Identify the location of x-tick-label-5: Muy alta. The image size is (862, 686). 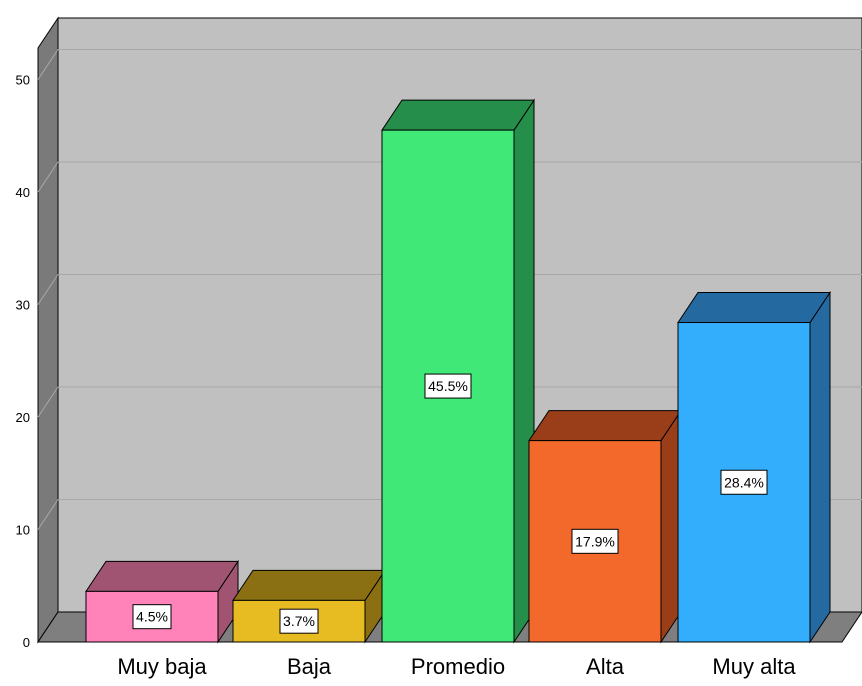
(754, 666).